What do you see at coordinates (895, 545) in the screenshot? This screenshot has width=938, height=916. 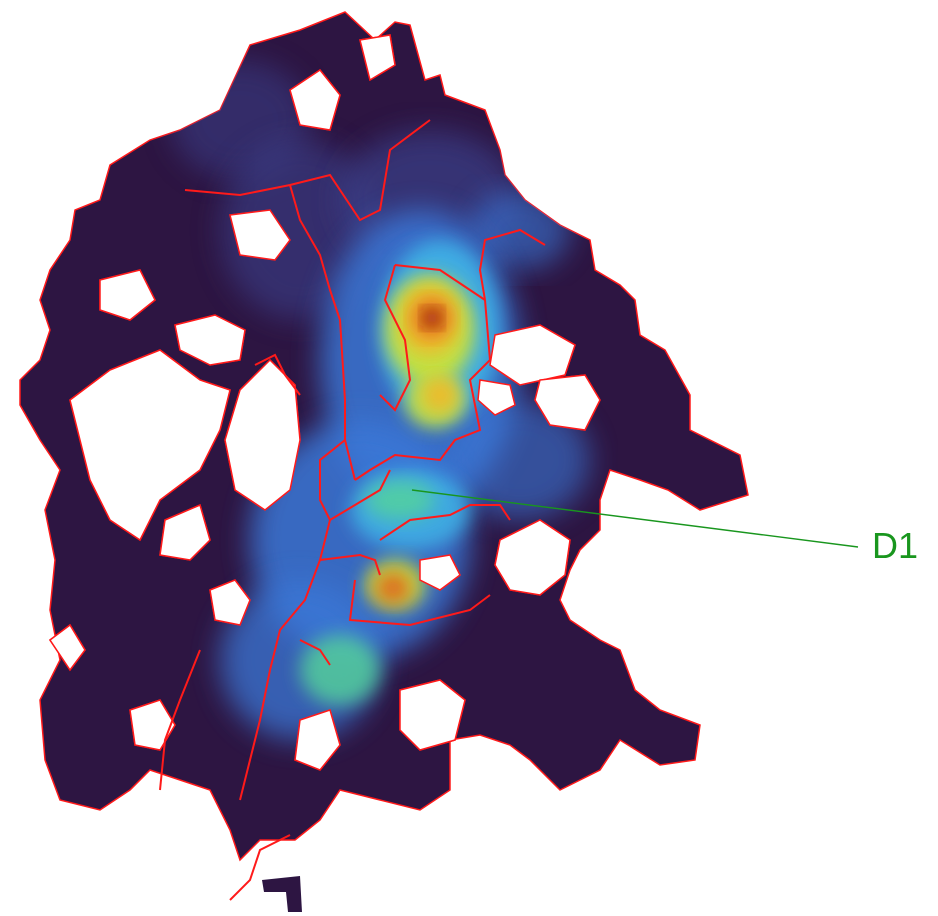 I see `annotation-label-d1: D1` at bounding box center [895, 545].